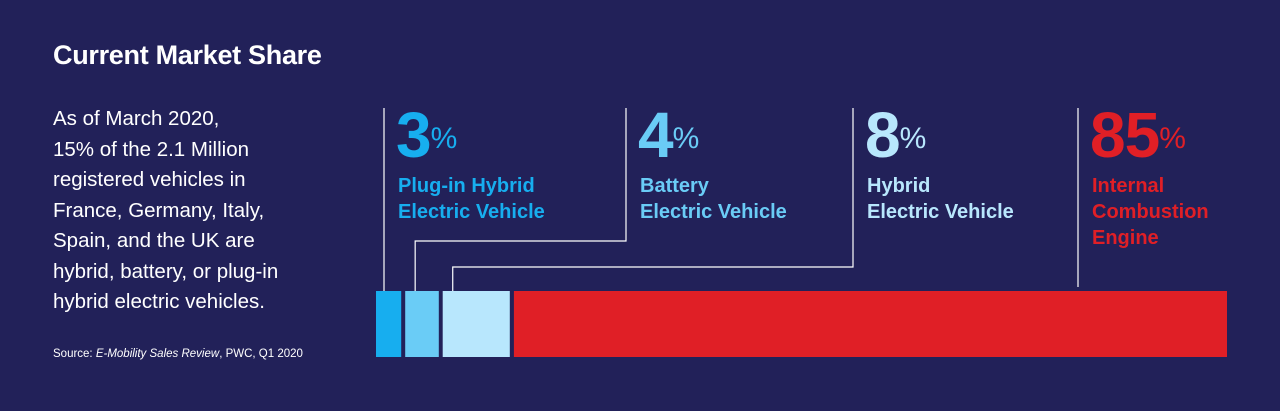 The width and height of the screenshot is (1280, 411). I want to click on description-line: 15% of the 2.1 Million, so click(151, 149).